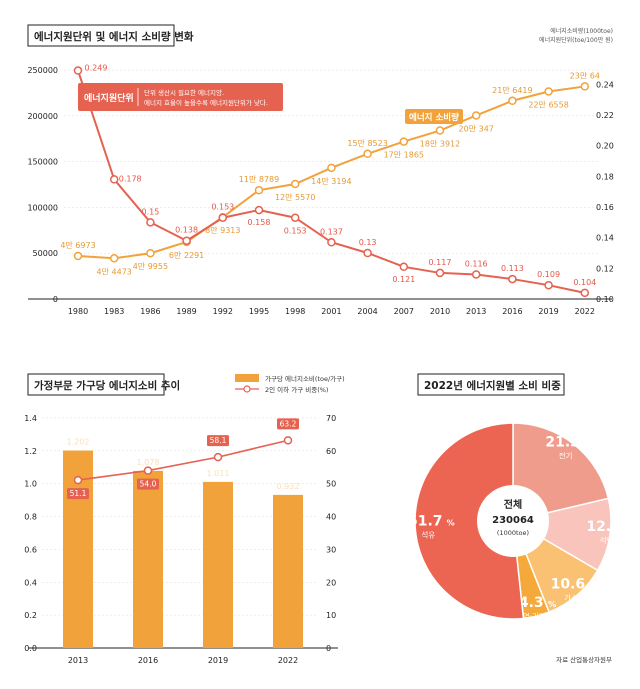  I want to click on series-tag-label: 에너지 소비량, so click(434, 117).